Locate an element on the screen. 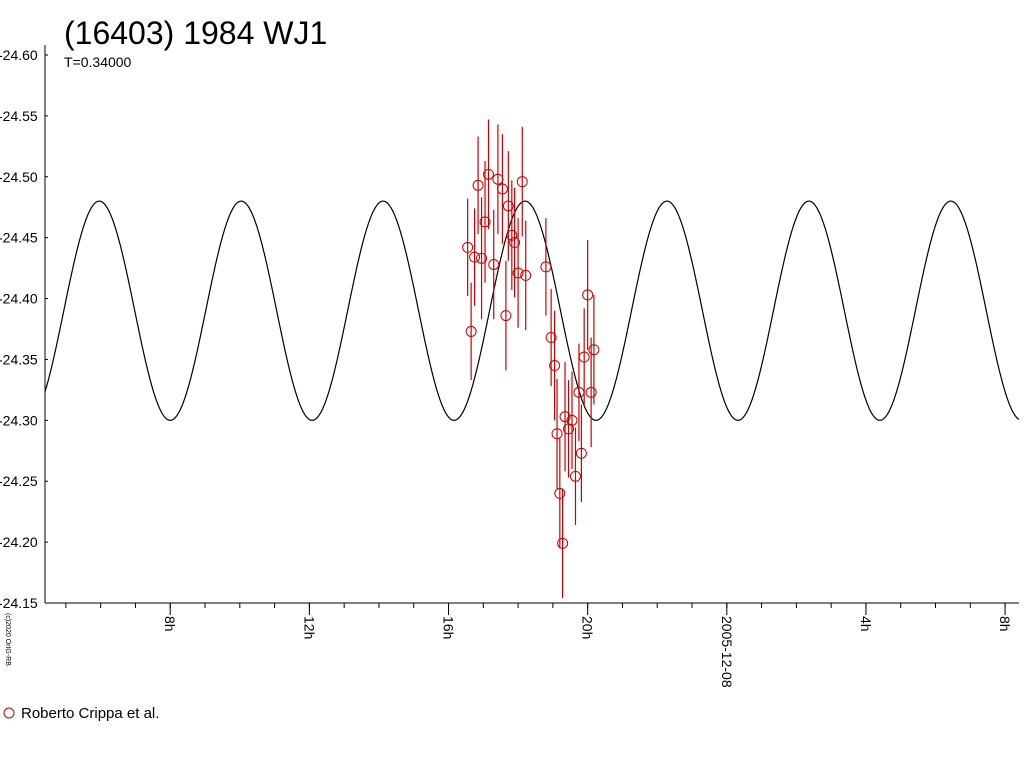  legend-label: Roberto Crippa et al. is located at coordinates (90, 713).